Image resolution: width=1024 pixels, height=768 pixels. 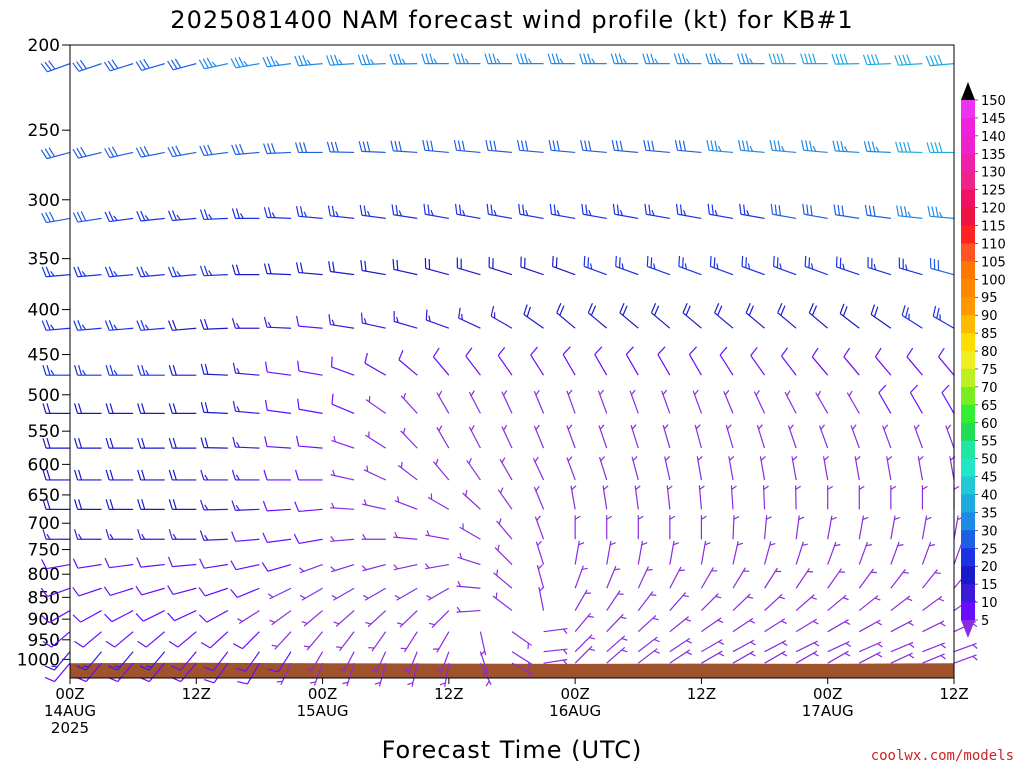 I want to click on y-tick-label: 900, so click(x=44, y=620).